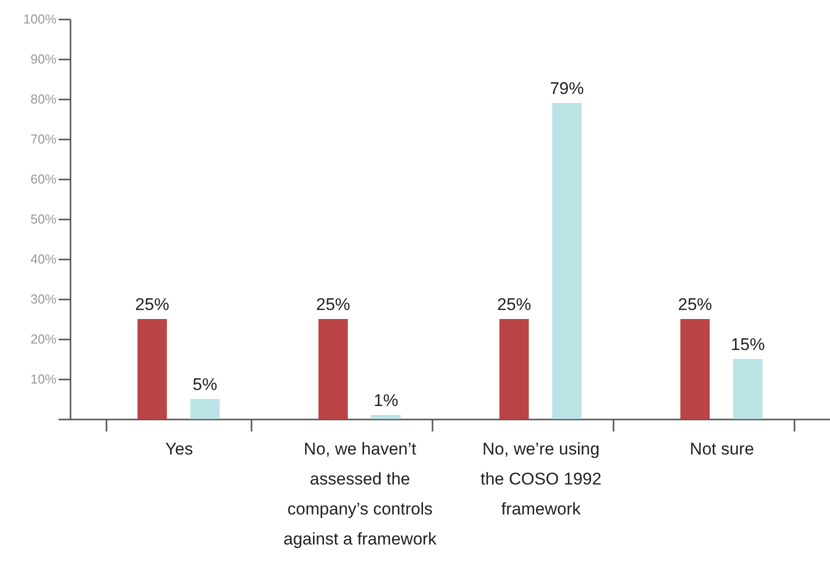 This screenshot has height=563, width=830. What do you see at coordinates (40, 19) in the screenshot?
I see `y-tick-label: 100%` at bounding box center [40, 19].